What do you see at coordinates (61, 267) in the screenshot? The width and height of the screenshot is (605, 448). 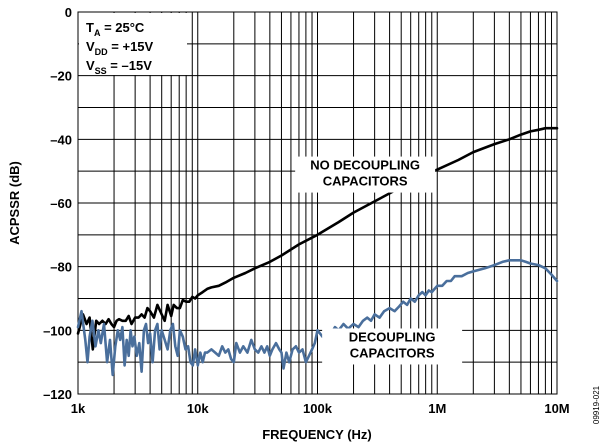 I see `y-tick-label: –80` at bounding box center [61, 267].